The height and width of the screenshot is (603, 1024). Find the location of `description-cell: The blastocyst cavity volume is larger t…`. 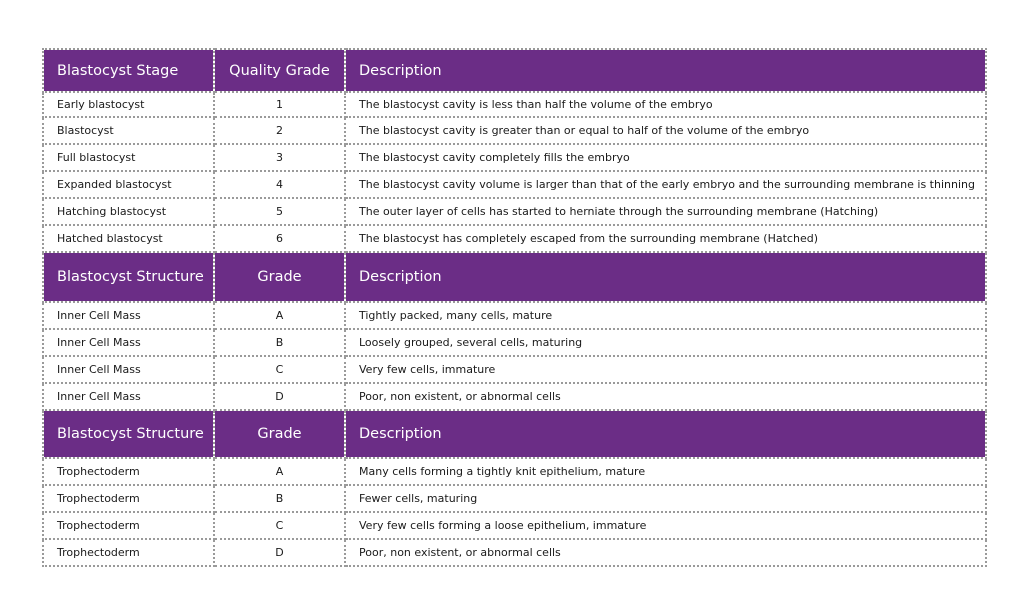

description-cell: The blastocyst cavity volume is larger t… is located at coordinates (665, 184).